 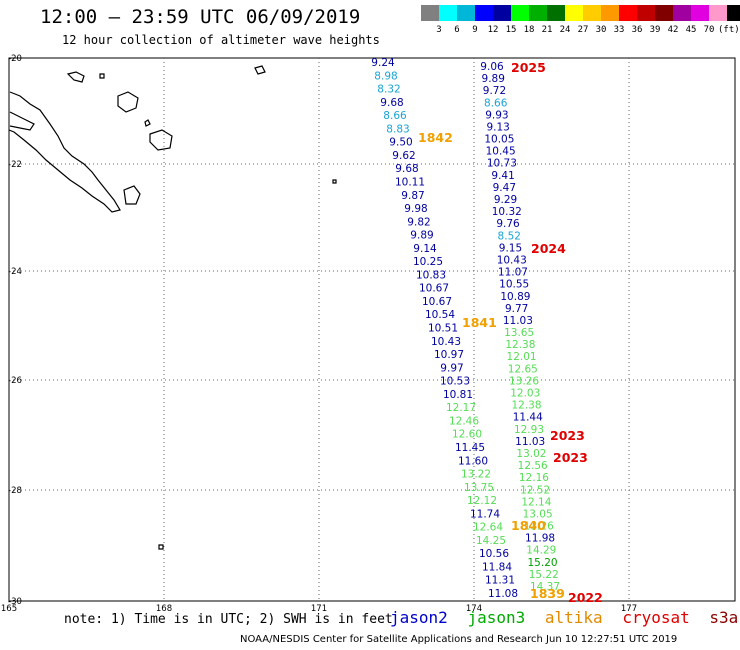 I want to click on wave-height-value: 12.52, so click(x=535, y=490).